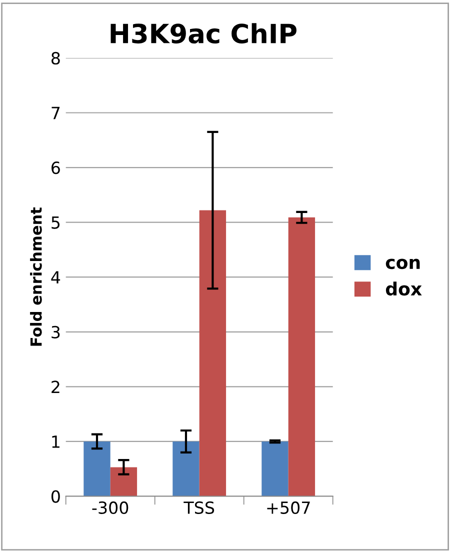 This screenshot has width=451, height=552. What do you see at coordinates (203, 33) in the screenshot?
I see `chart-title: H3K9ac ChIP` at bounding box center [203, 33].